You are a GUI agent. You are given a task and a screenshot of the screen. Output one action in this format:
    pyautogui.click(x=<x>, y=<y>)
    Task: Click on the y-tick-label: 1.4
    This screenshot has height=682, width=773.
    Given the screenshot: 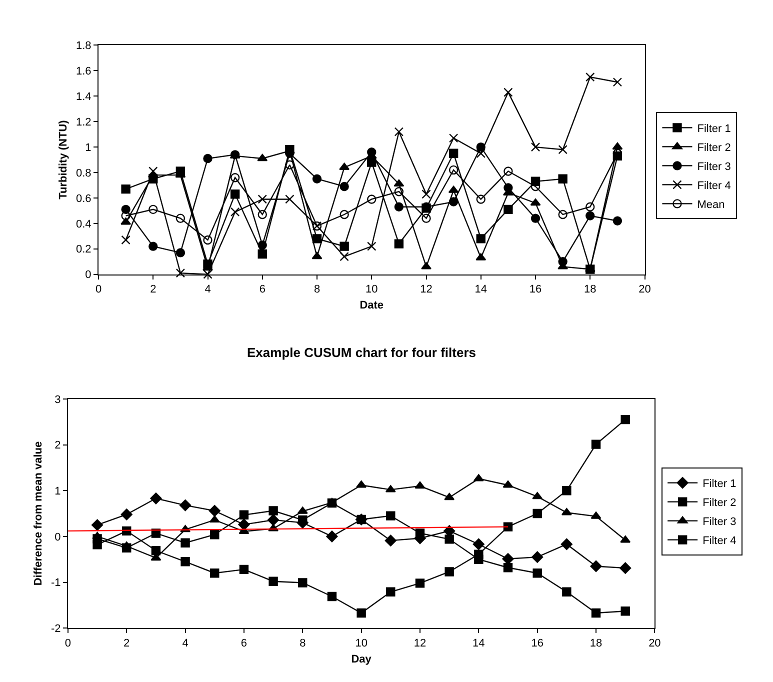 What is the action you would take?
    pyautogui.click(x=84, y=96)
    